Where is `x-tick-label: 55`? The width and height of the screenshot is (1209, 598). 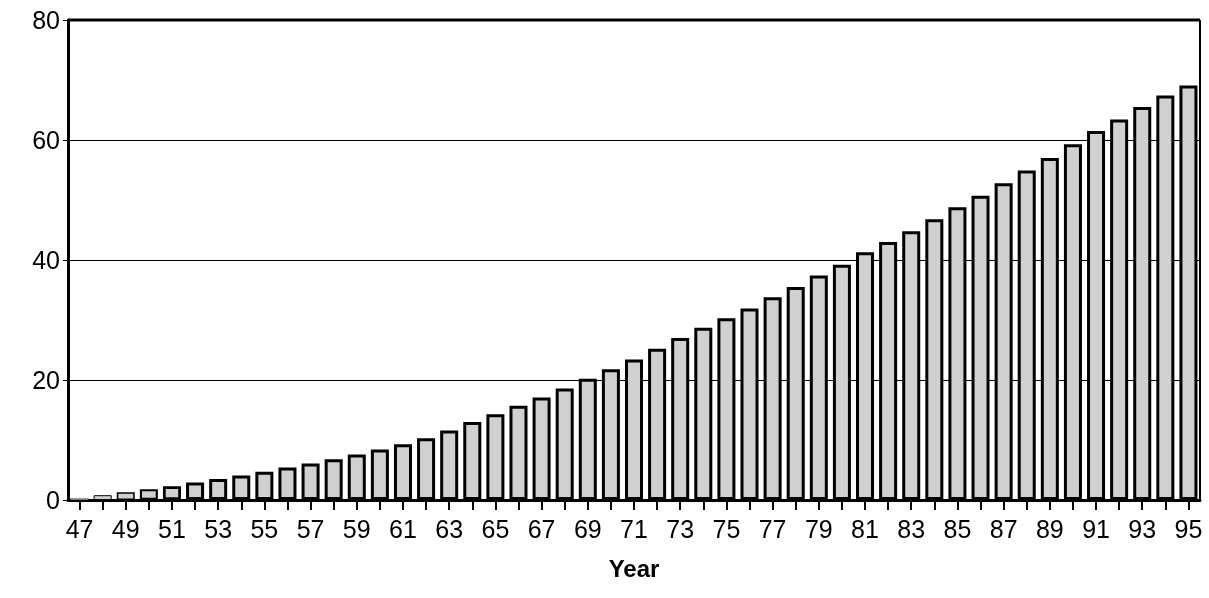 x-tick-label: 55 is located at coordinates (264, 528).